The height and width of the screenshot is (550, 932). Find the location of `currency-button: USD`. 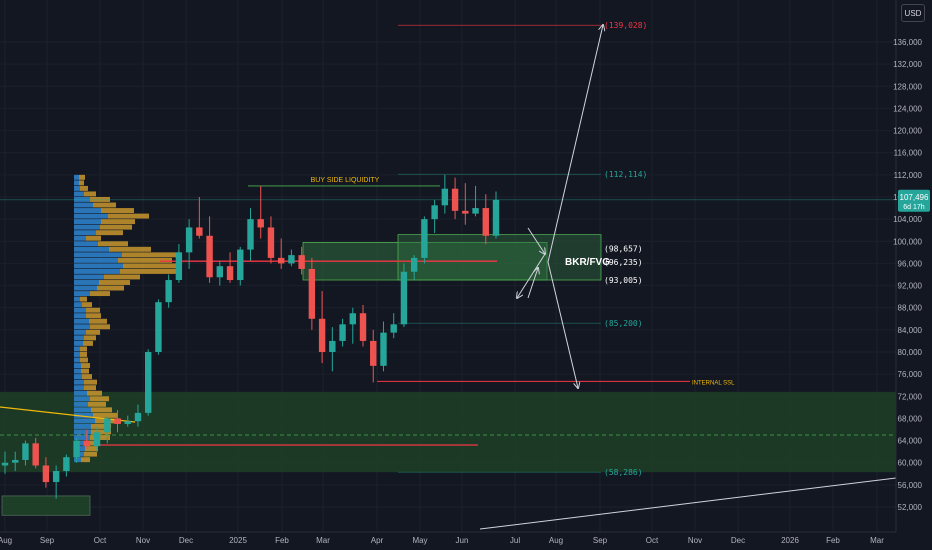

currency-button: USD is located at coordinates (913, 13).